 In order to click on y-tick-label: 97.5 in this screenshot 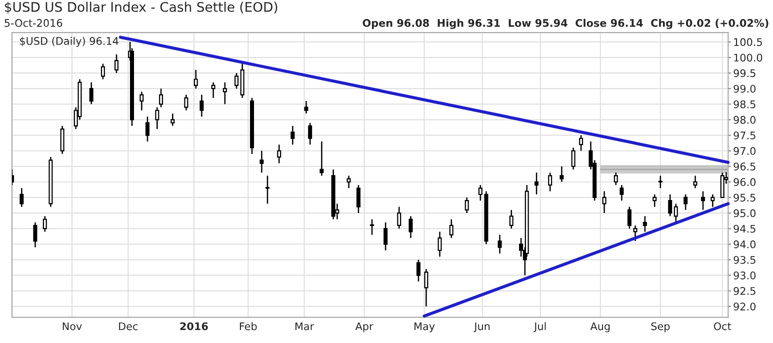, I will do `click(745, 135)`.